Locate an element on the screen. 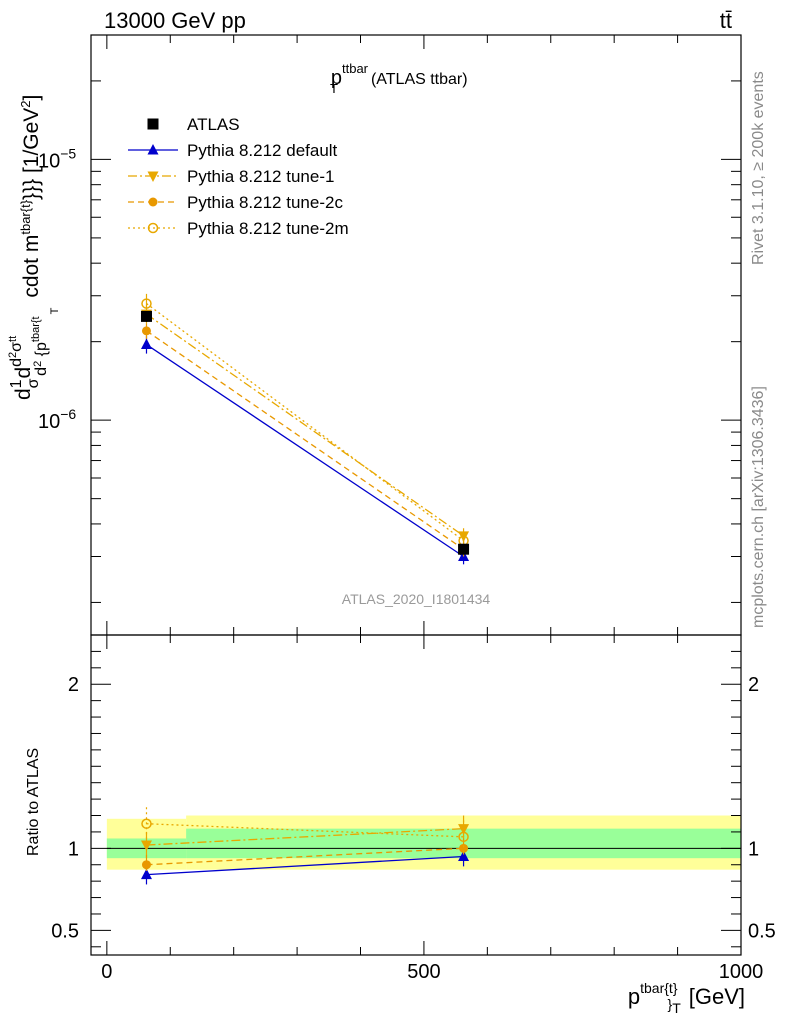  plot-title-rest: (ATLAS ttbar) is located at coordinates (419, 79).